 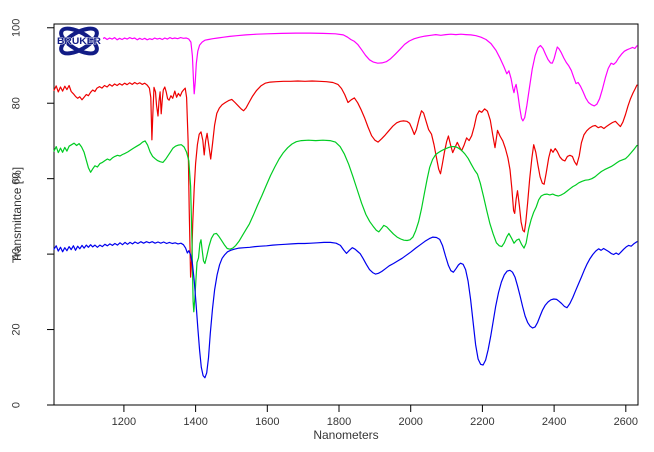 What do you see at coordinates (124, 422) in the screenshot?
I see `x-tick-label: 1200` at bounding box center [124, 422].